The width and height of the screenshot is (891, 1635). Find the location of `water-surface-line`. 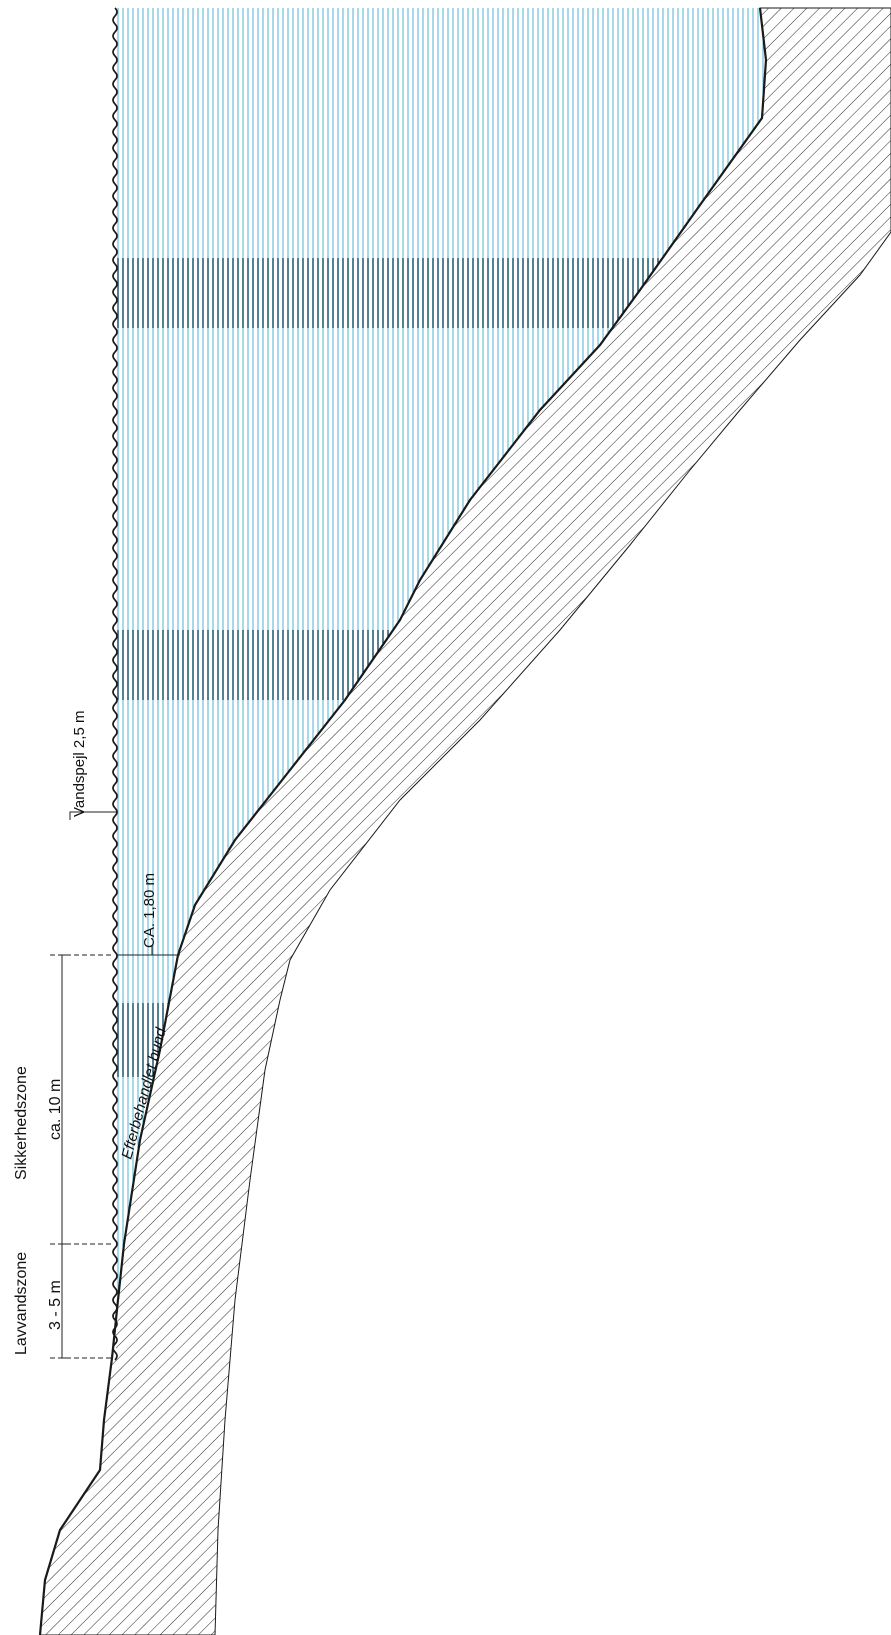

water-surface-line is located at coordinates (115, 684).